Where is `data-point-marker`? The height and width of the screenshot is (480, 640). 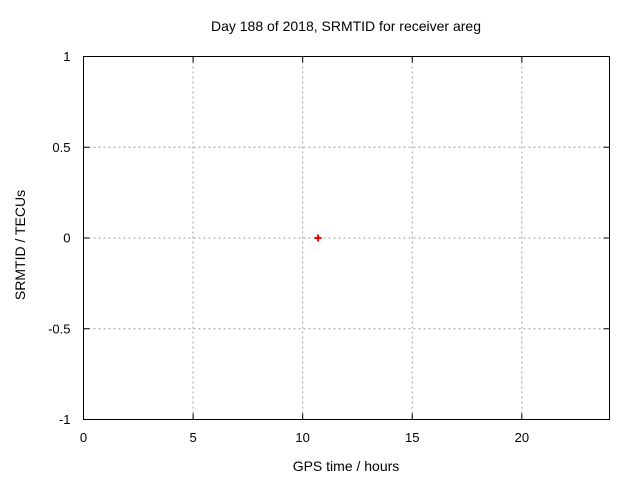
data-point-marker is located at coordinates (318, 238).